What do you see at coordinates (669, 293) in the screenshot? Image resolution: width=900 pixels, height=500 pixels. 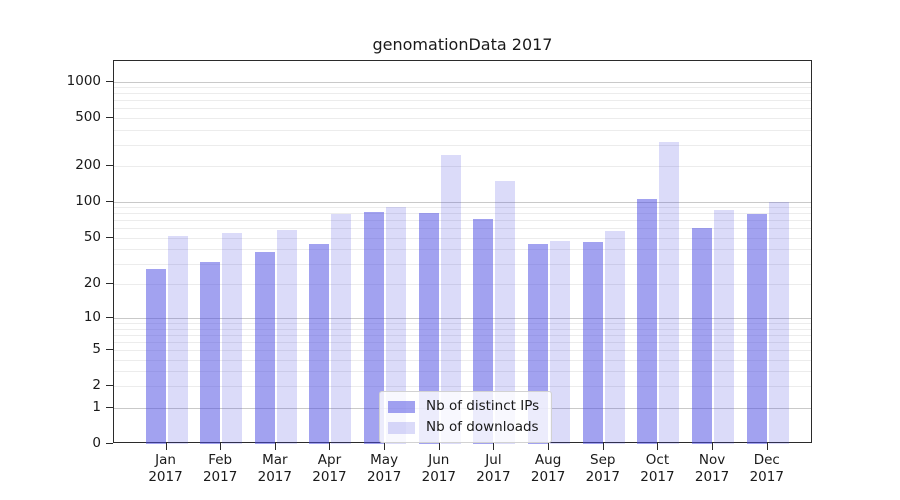 I see `bar-downloads-oct` at bounding box center [669, 293].